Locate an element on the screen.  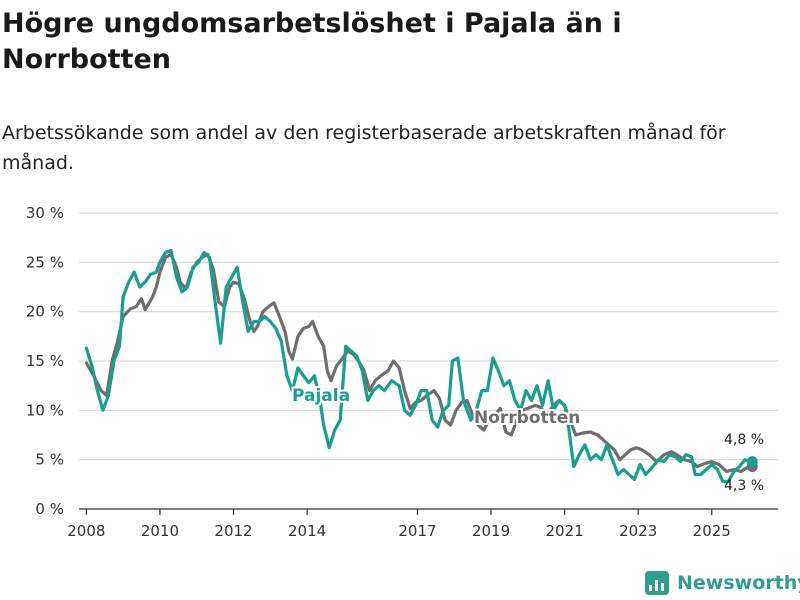
x-tick-label: 2012 is located at coordinates (233, 531).